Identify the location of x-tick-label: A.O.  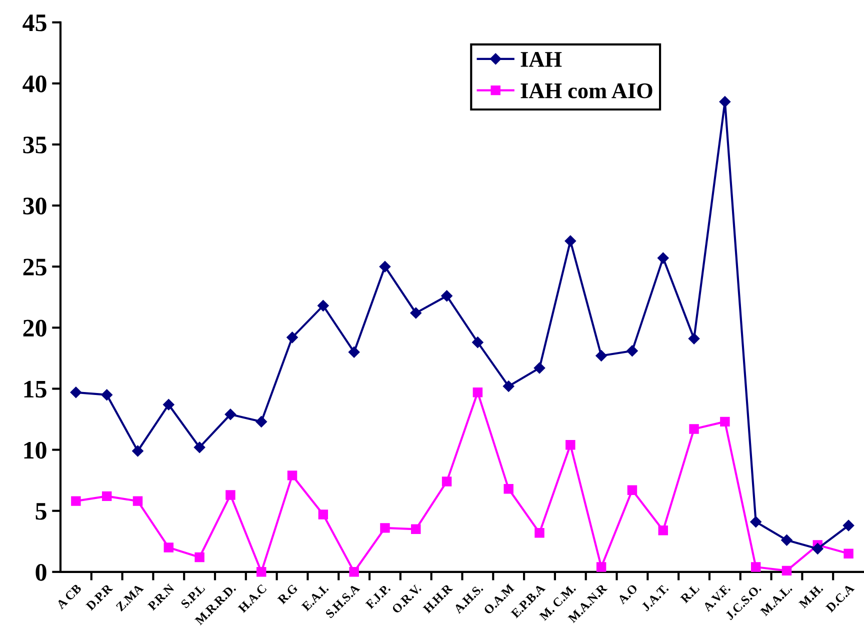
(627, 594).